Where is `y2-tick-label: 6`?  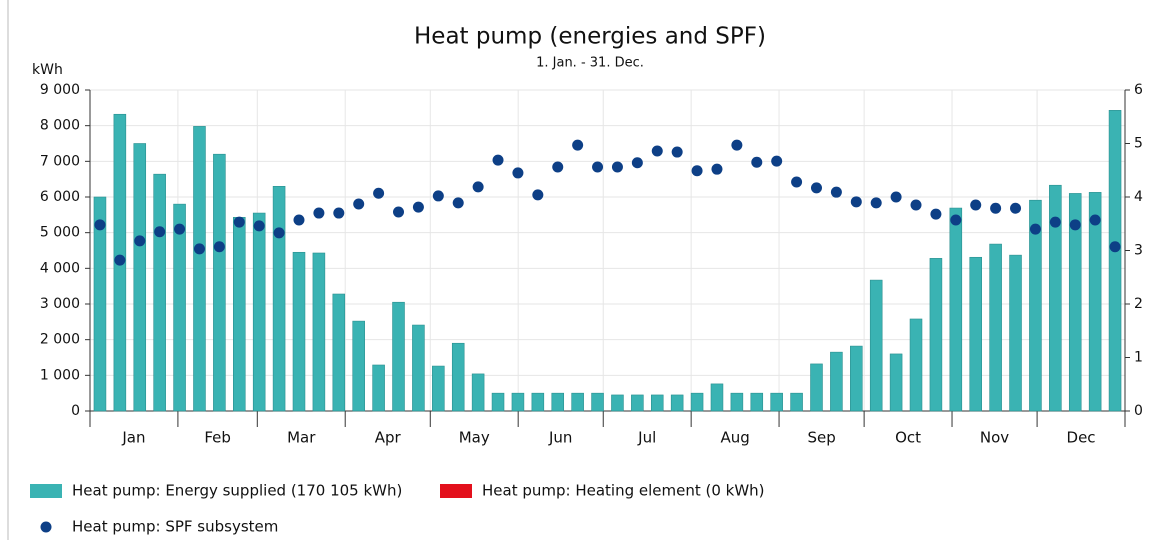
y2-tick-label: 6 is located at coordinates (1138, 90).